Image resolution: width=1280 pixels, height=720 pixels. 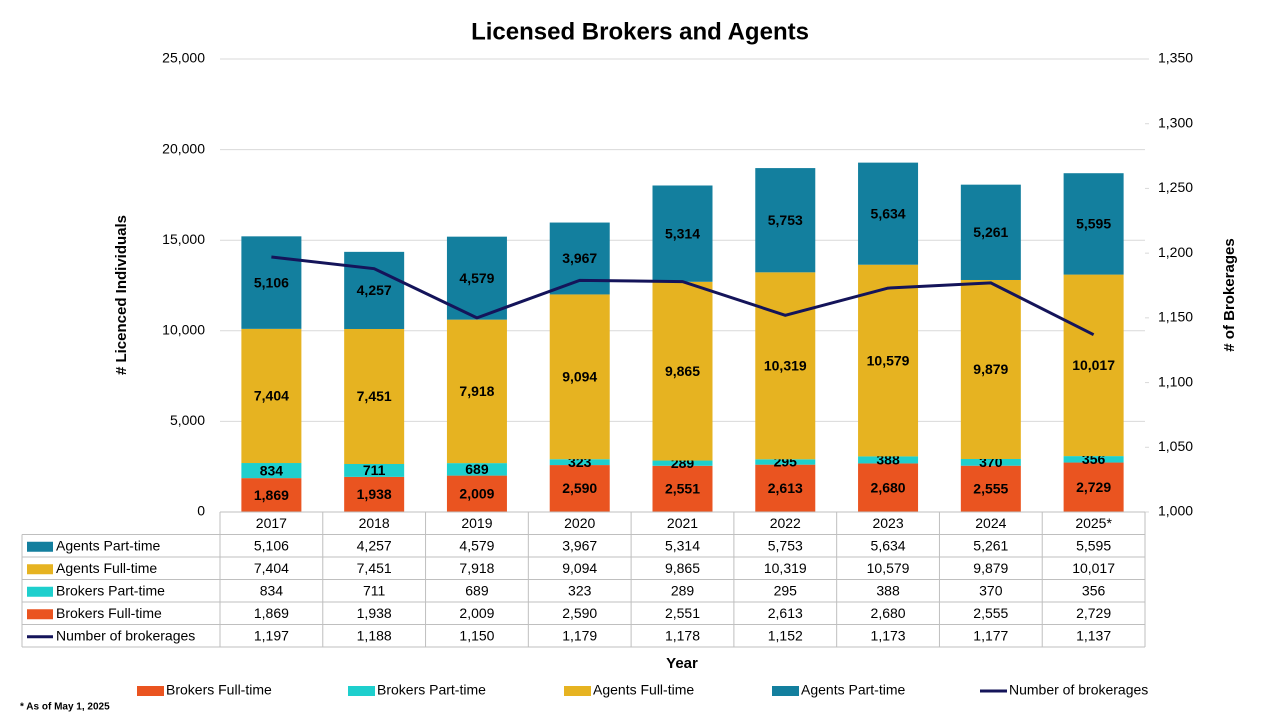 I want to click on table-cell: 689, so click(x=477, y=590).